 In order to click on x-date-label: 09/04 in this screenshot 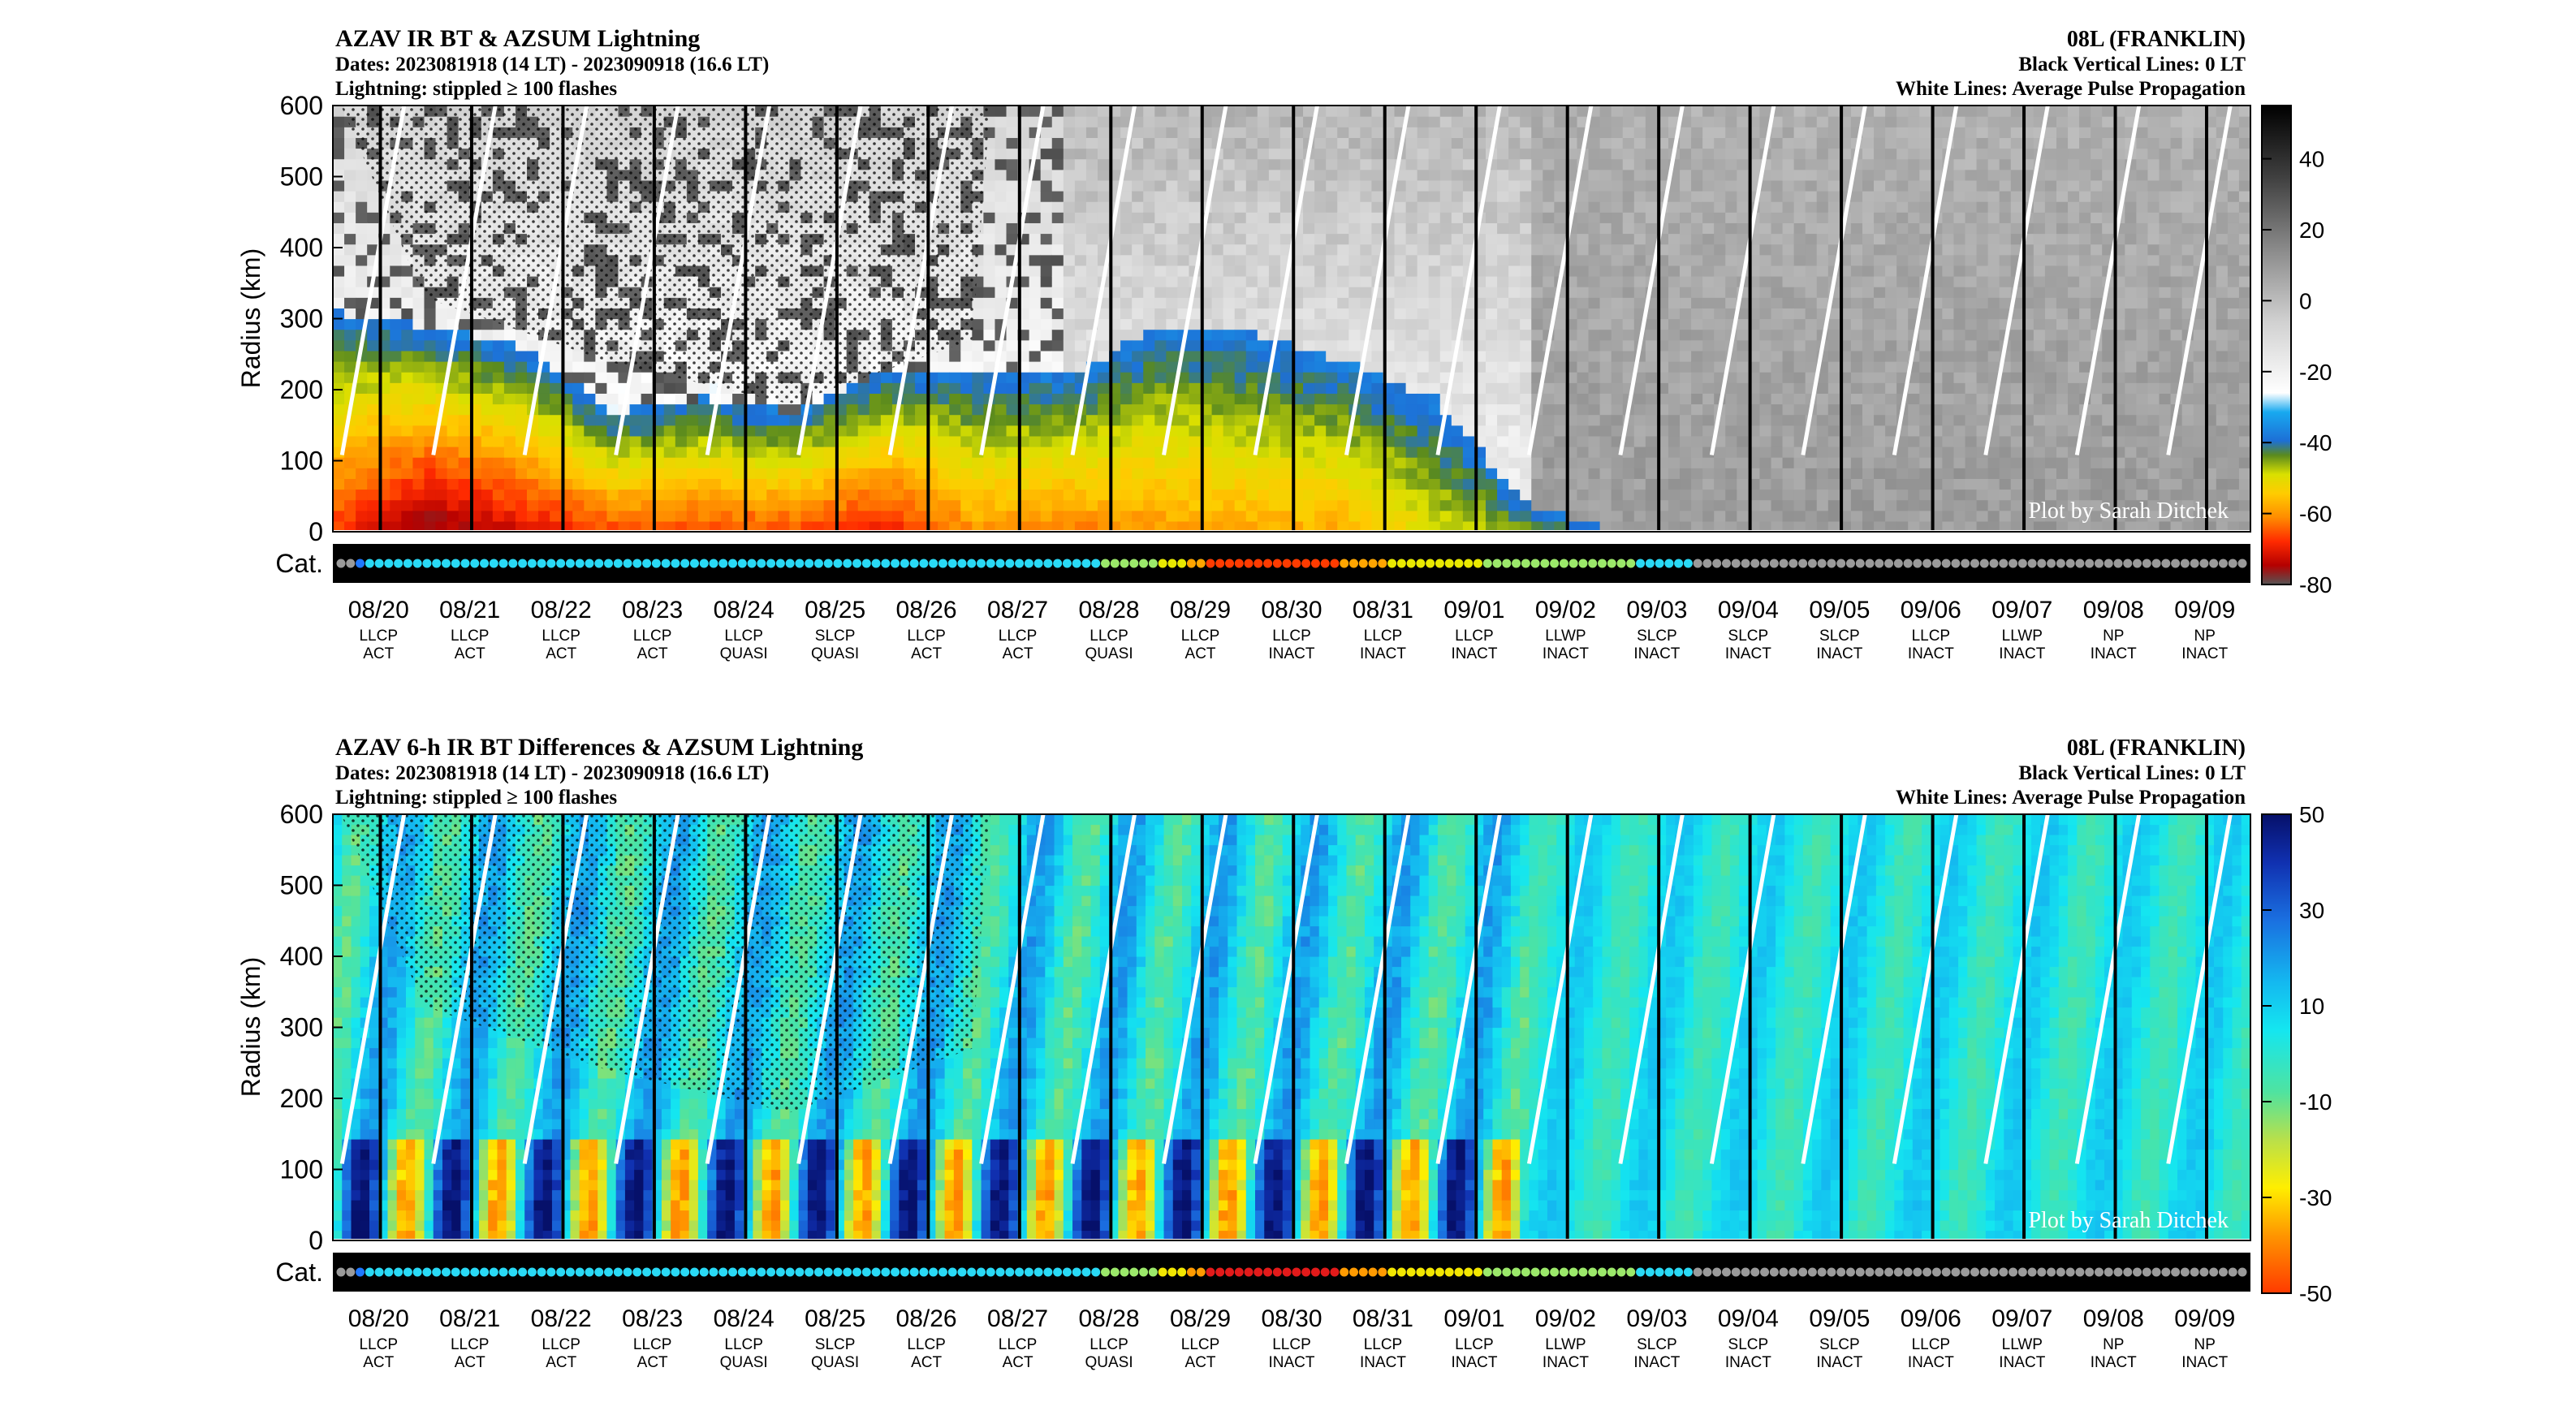, I will do `click(1748, 1318)`.